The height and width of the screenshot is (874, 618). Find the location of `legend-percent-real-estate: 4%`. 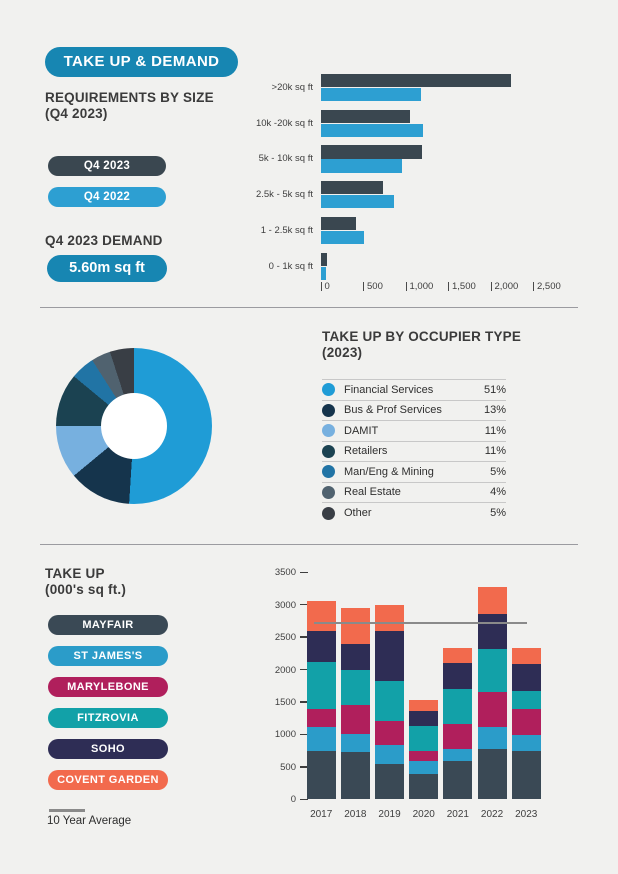

legend-percent-real-estate: 4% is located at coordinates (498, 492).